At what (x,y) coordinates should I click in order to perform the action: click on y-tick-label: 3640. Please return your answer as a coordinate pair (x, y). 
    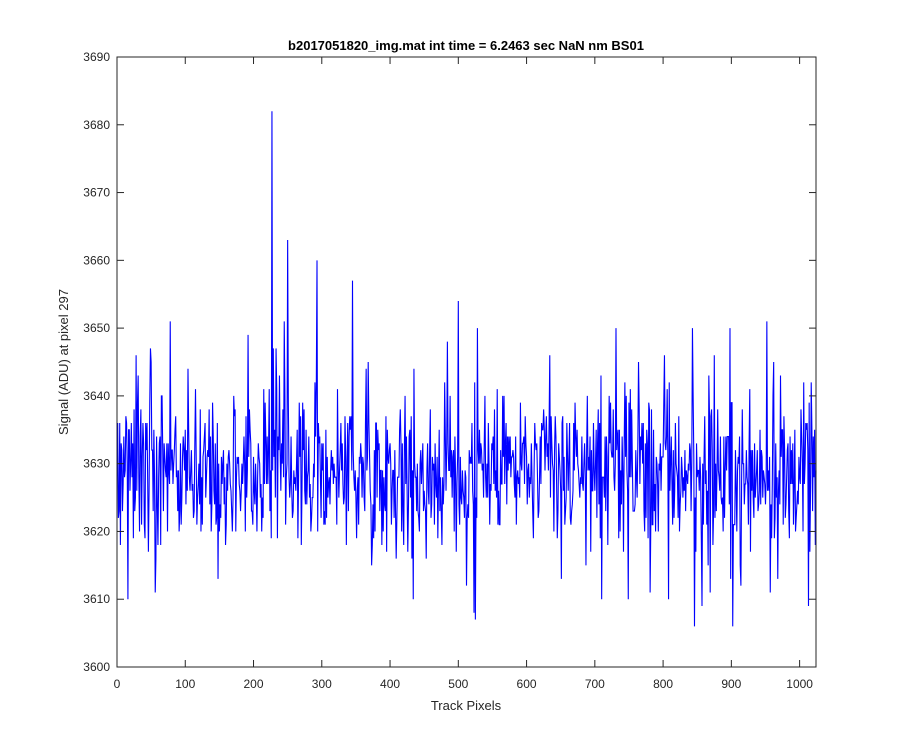
    Looking at the image, I should click on (96, 396).